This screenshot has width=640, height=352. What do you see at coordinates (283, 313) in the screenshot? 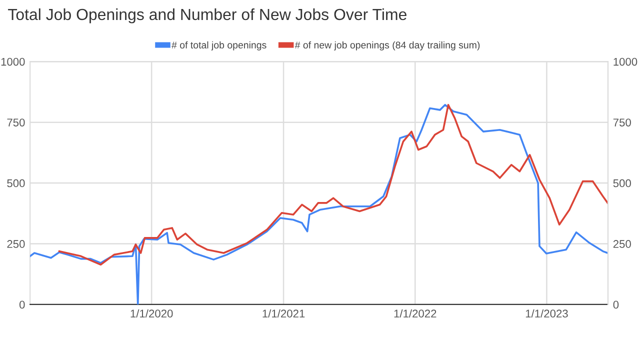
I see `x-tick-label: 1/1/2021` at bounding box center [283, 313].